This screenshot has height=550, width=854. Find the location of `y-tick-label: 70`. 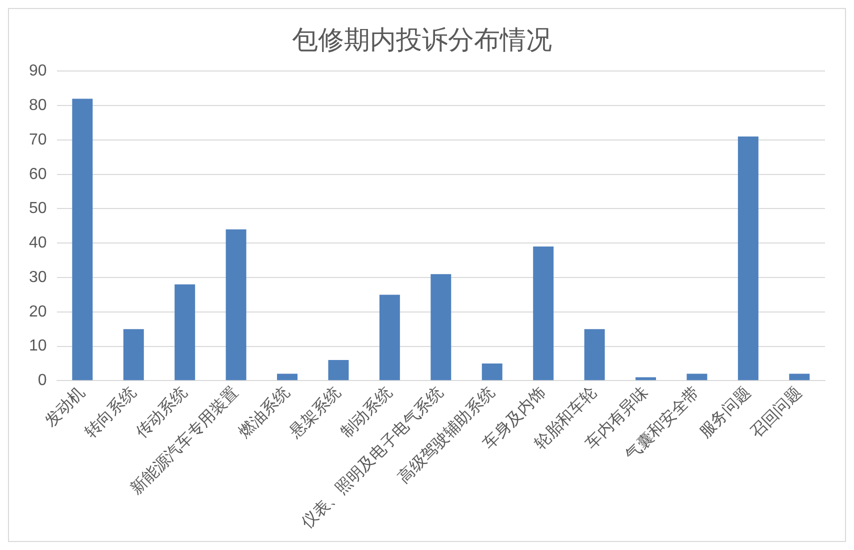

y-tick-label: 70 is located at coordinates (38, 139).